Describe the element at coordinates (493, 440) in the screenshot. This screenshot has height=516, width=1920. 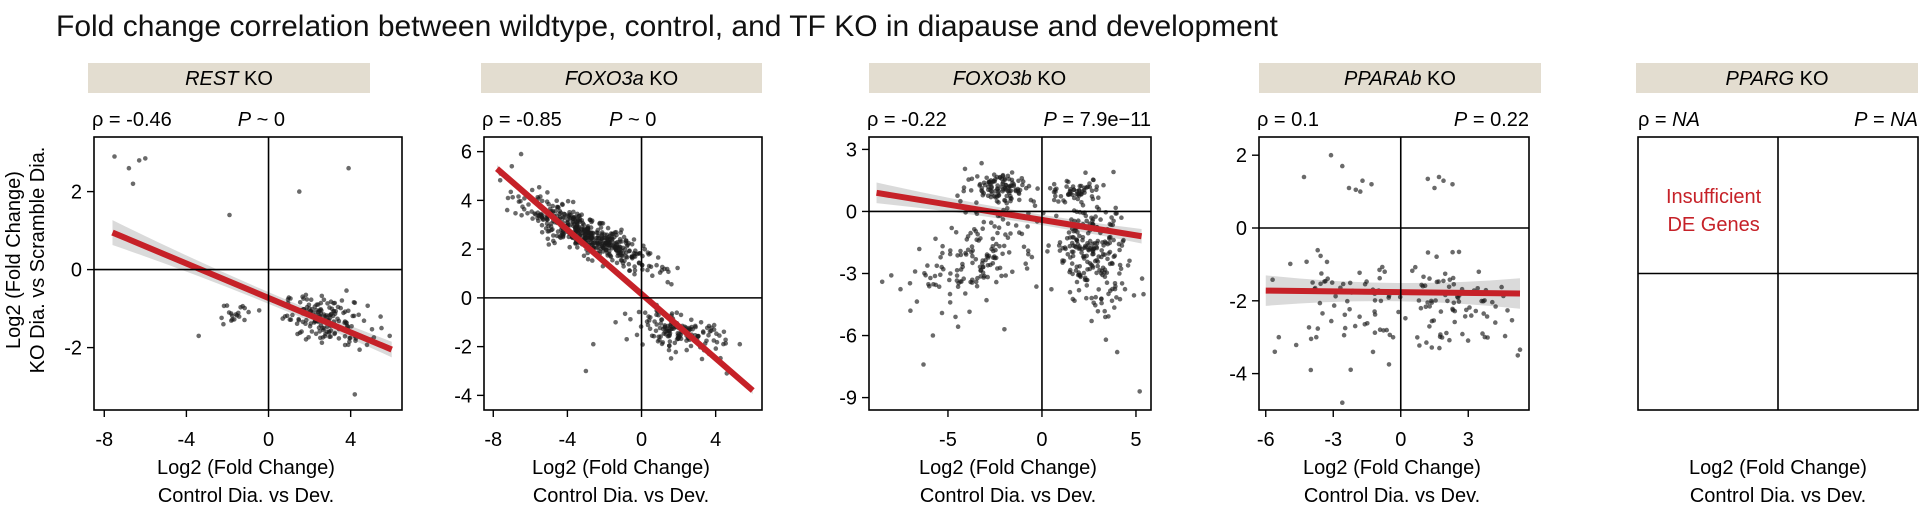
I see `x-tick-label: -8` at that location.